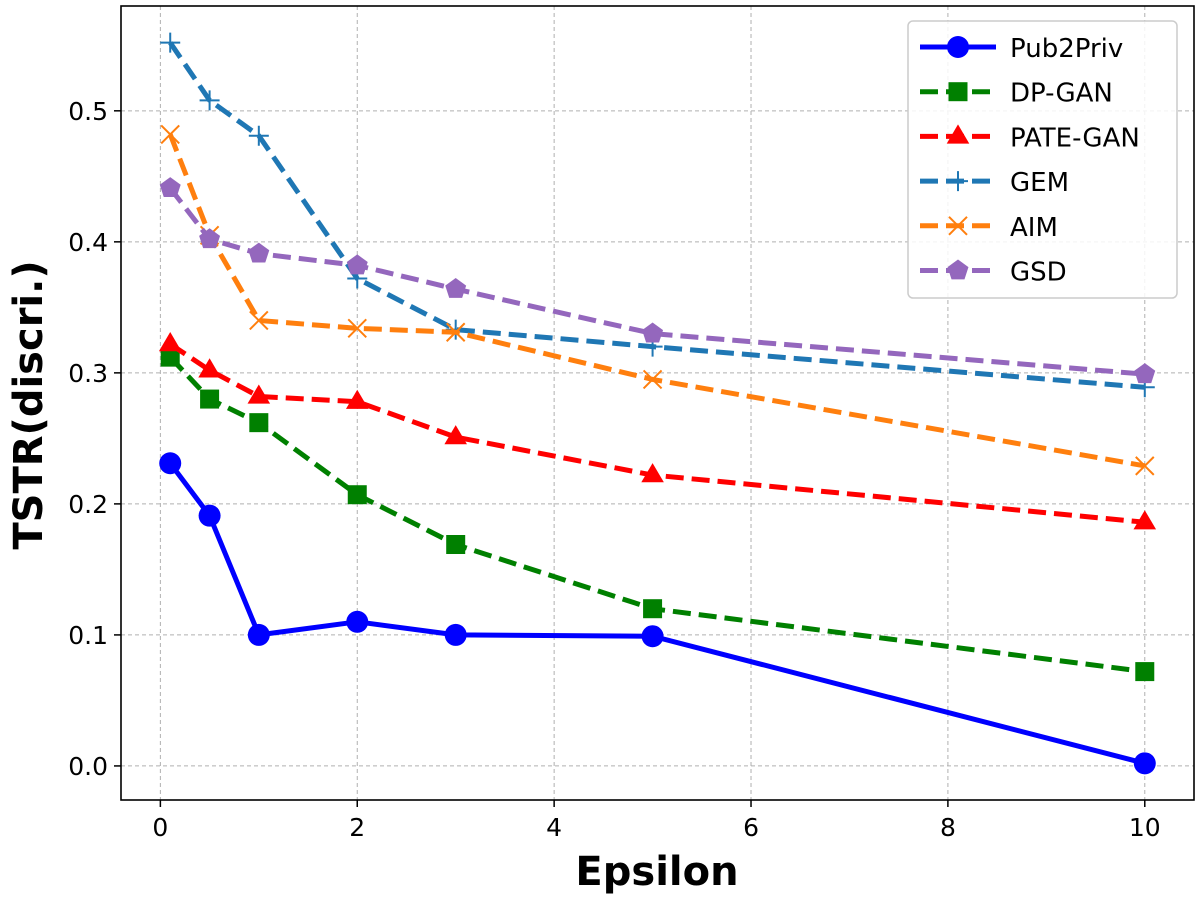  I want to click on y-axis-ticks: 0.0 0.1 0.2 0.3 0.4 0.5, so click(94, 439).